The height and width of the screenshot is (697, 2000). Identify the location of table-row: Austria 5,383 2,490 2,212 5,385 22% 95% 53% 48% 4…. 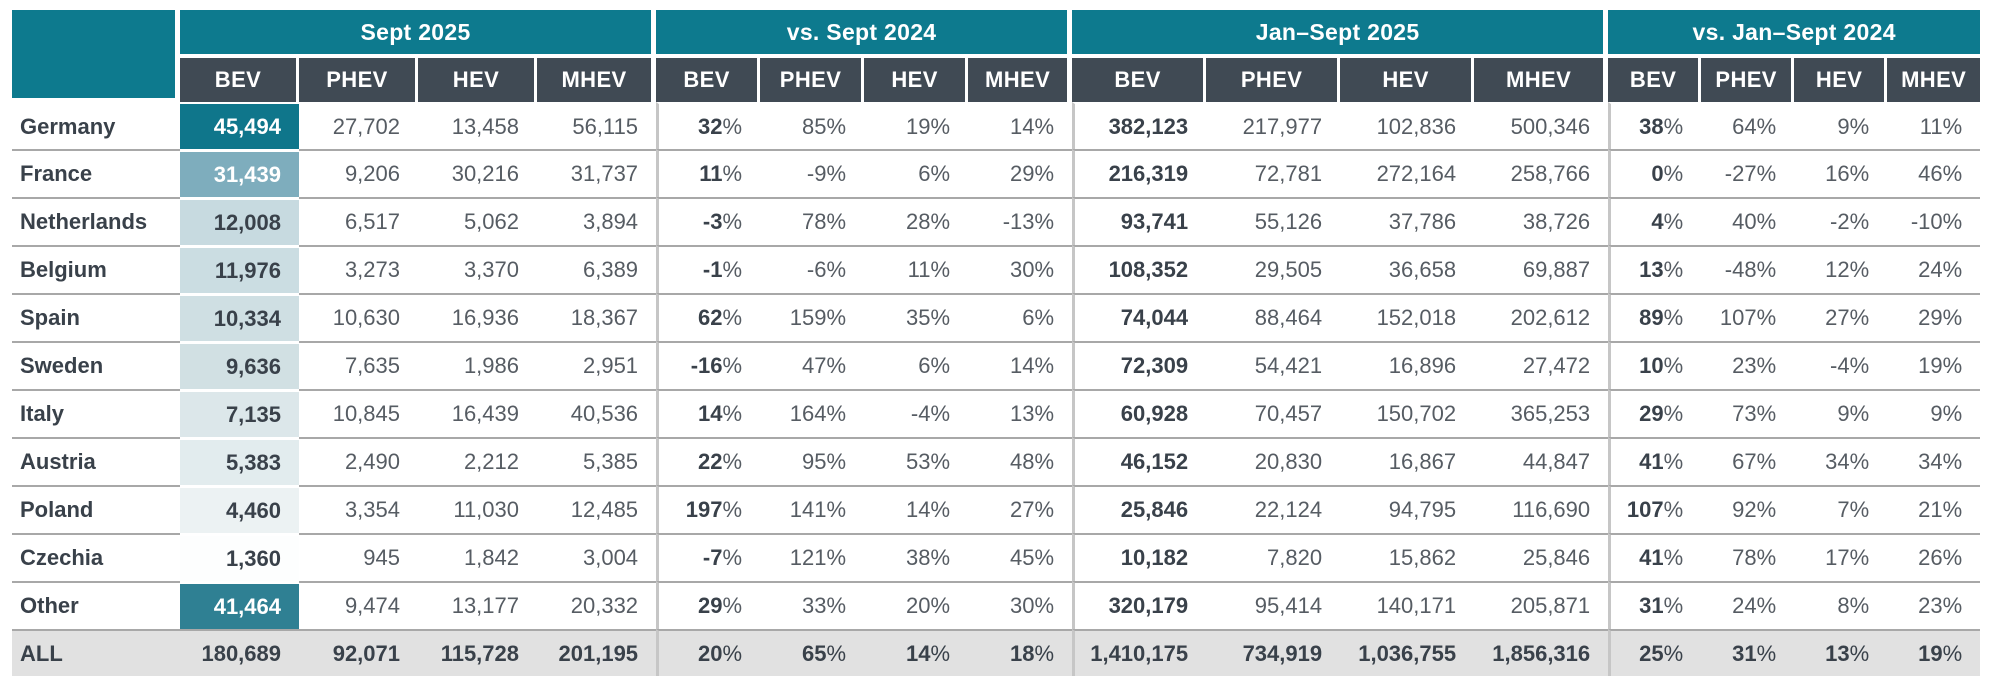
(996, 461).